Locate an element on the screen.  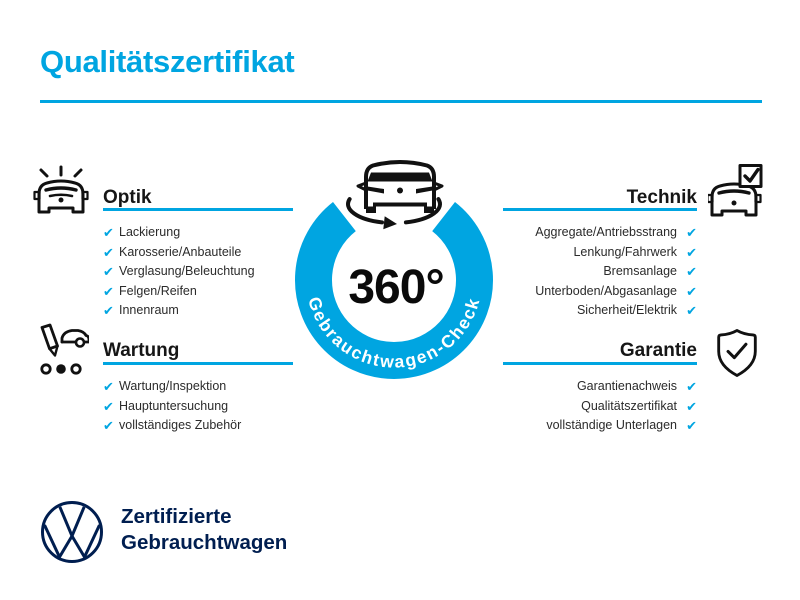
list-item: ✔ Hauptuntersuchung is located at coordinates (172, 407).